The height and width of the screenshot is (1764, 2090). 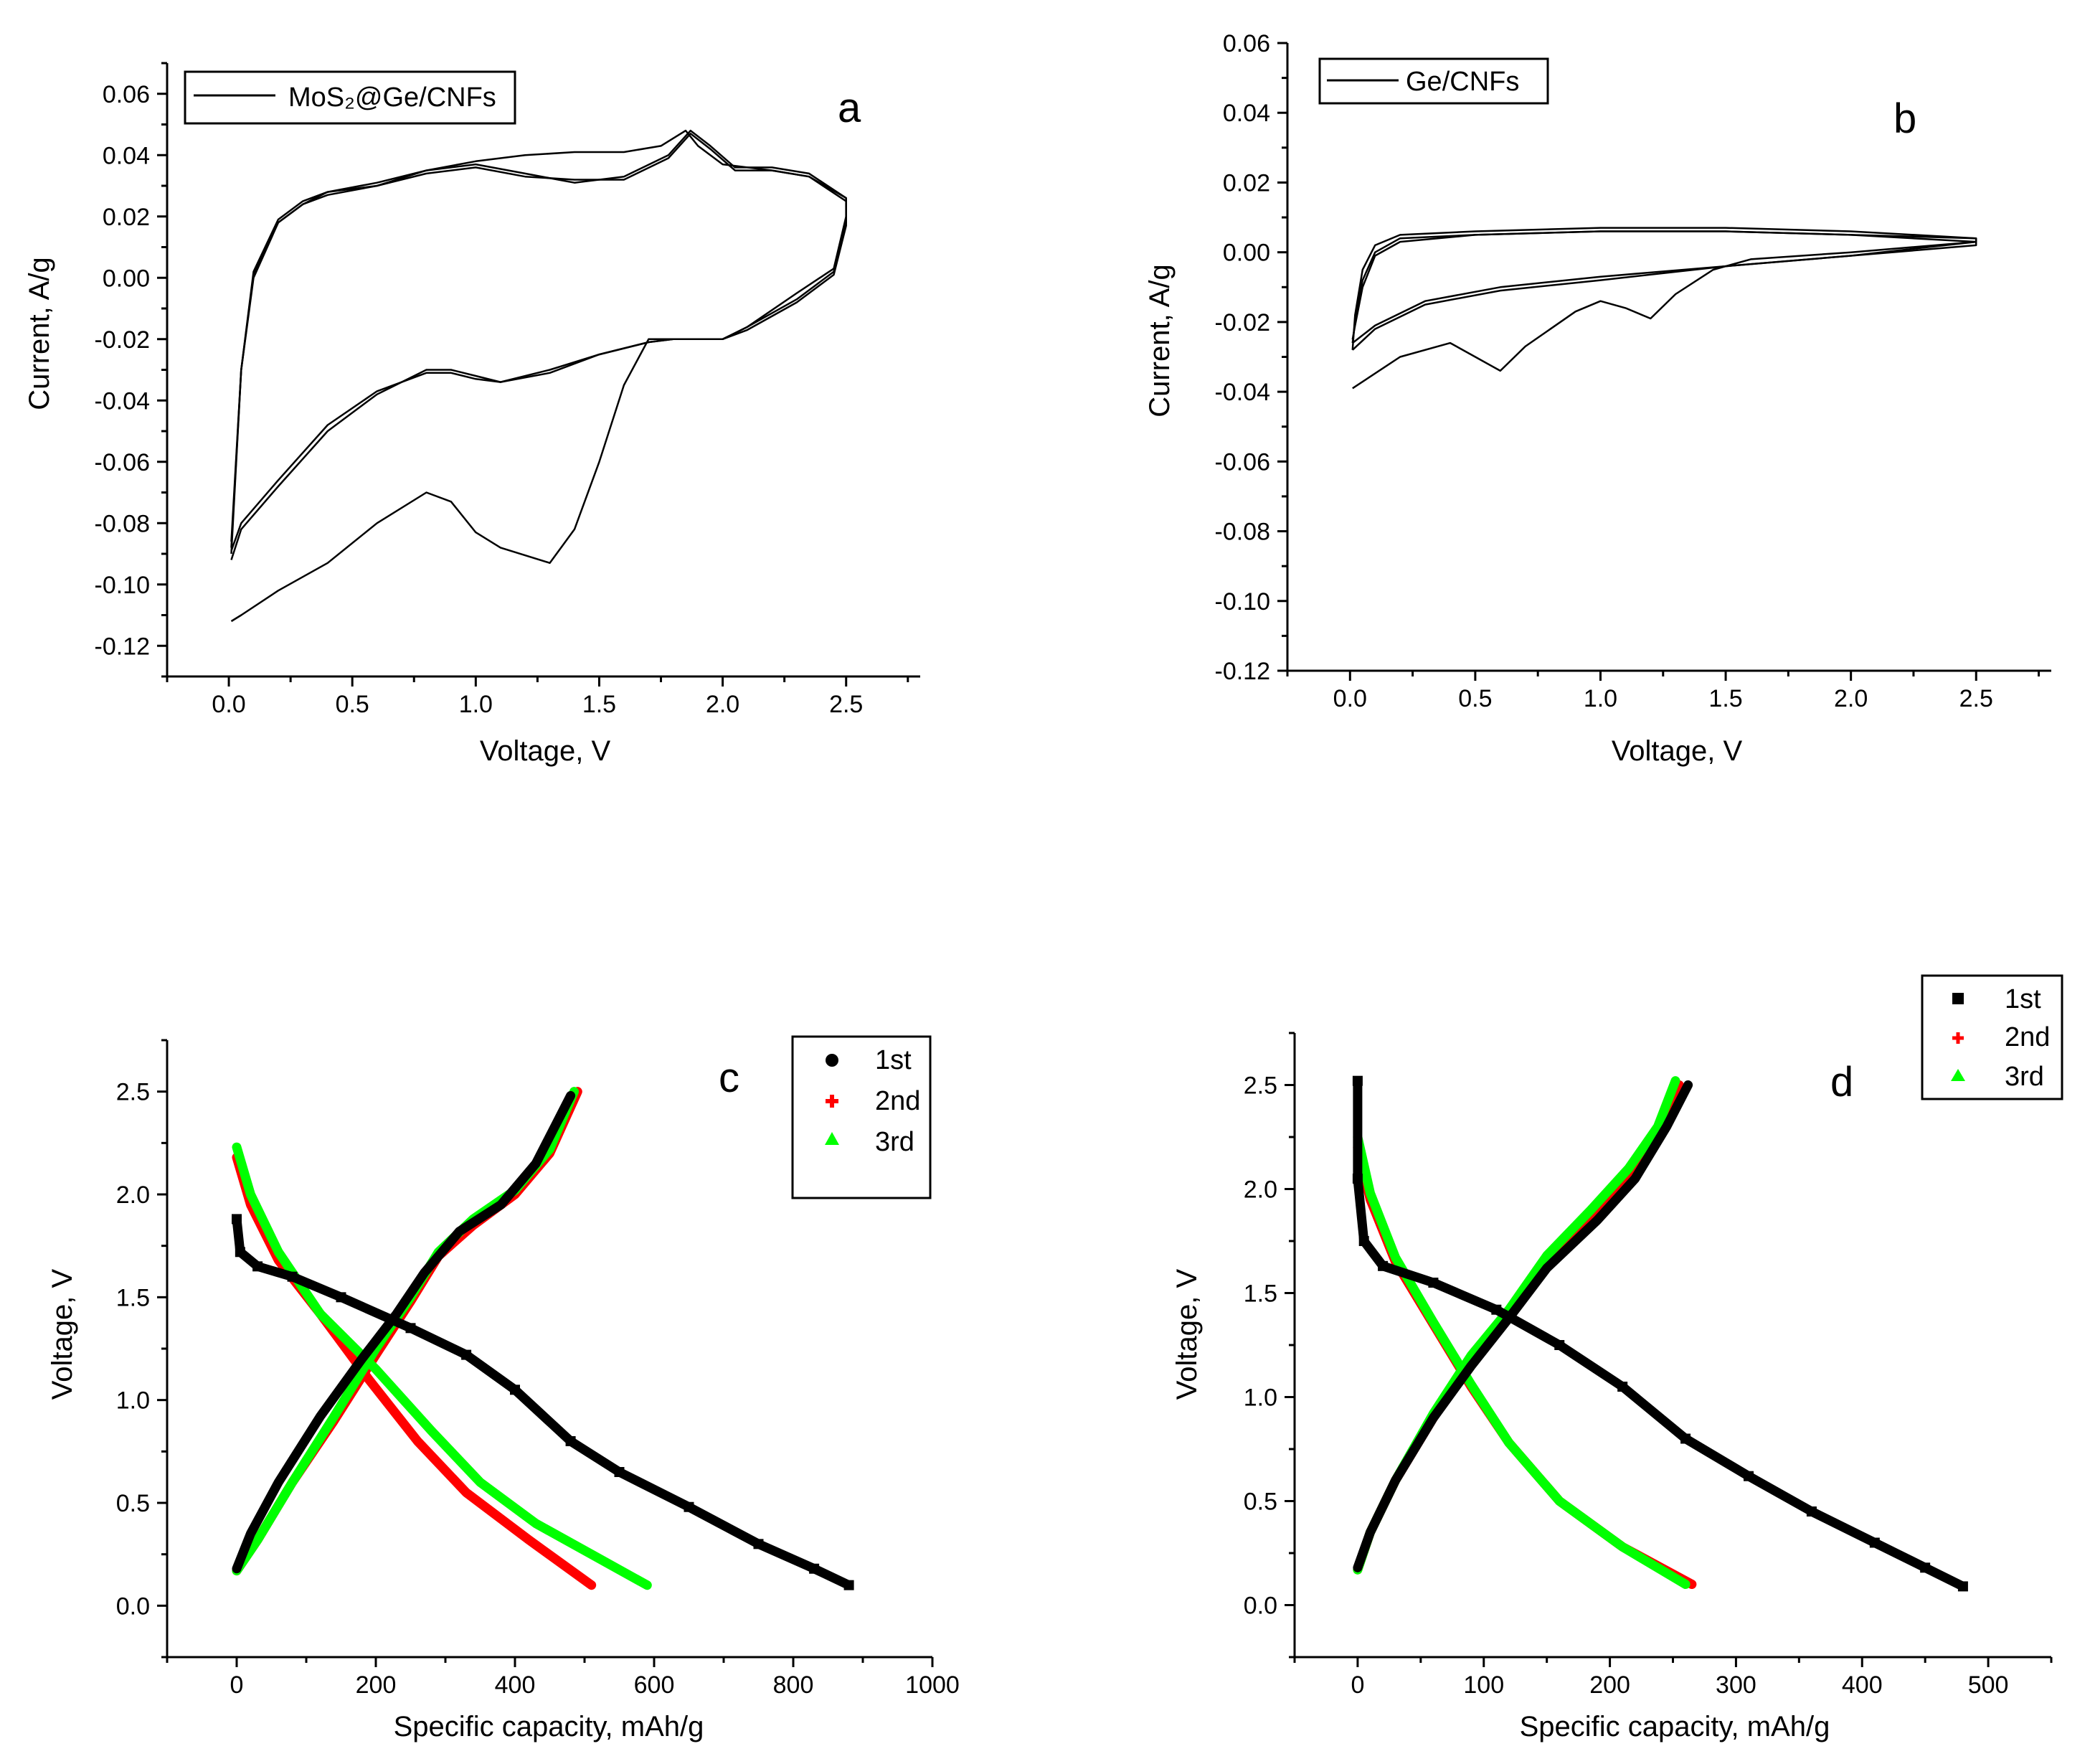 What do you see at coordinates (1243, 462) in the screenshot?
I see `y-tick-label-b: -0.06` at bounding box center [1243, 462].